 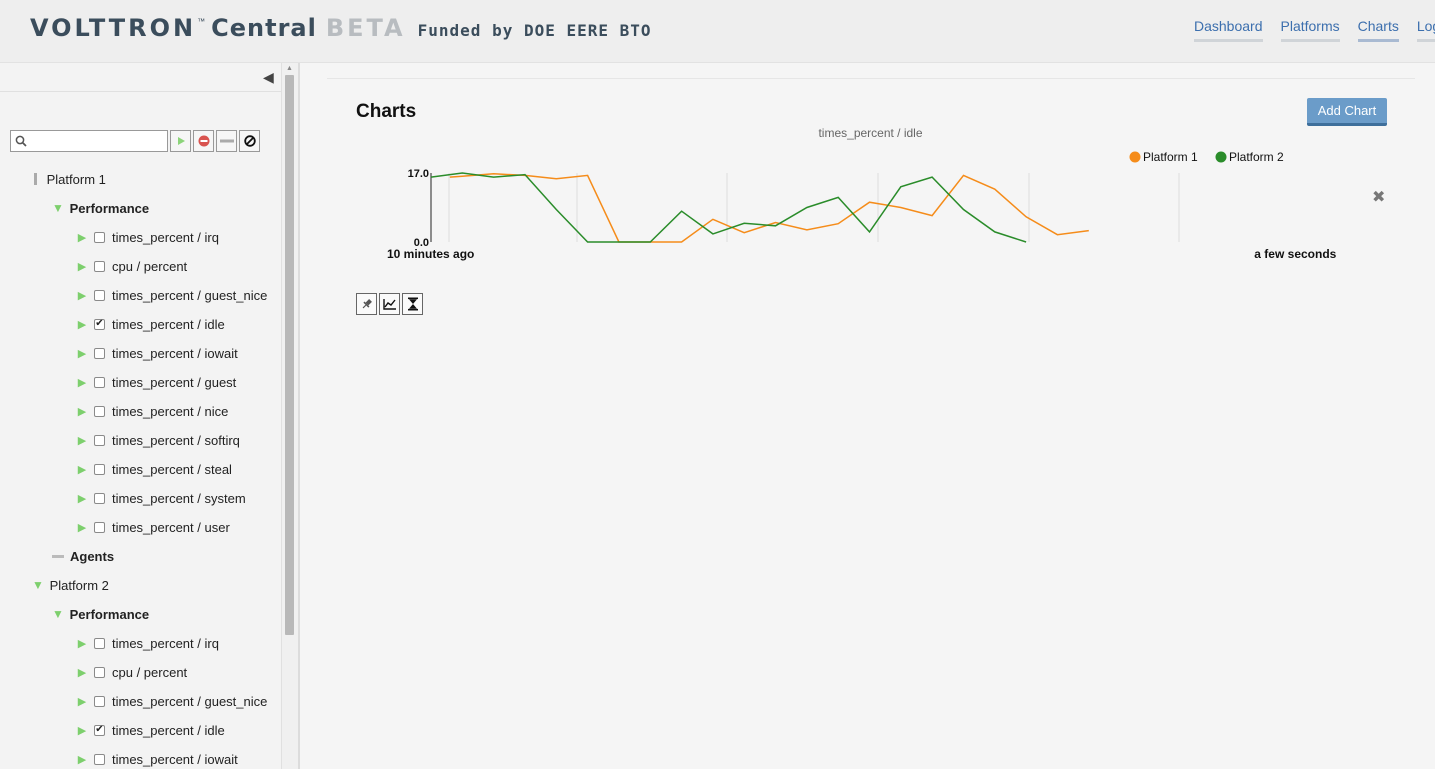 What do you see at coordinates (157, 440) in the screenshot?
I see `topic-row: ▶ times_percent / softirq` at bounding box center [157, 440].